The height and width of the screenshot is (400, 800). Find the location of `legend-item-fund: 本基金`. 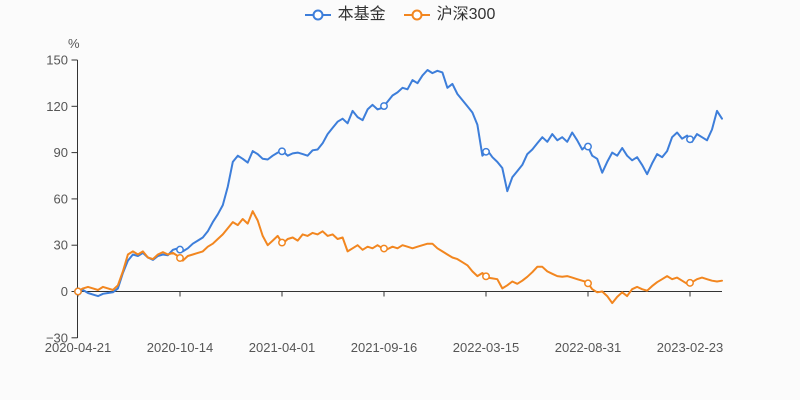

legend-item-fund: 本基金 is located at coordinates (345, 15).